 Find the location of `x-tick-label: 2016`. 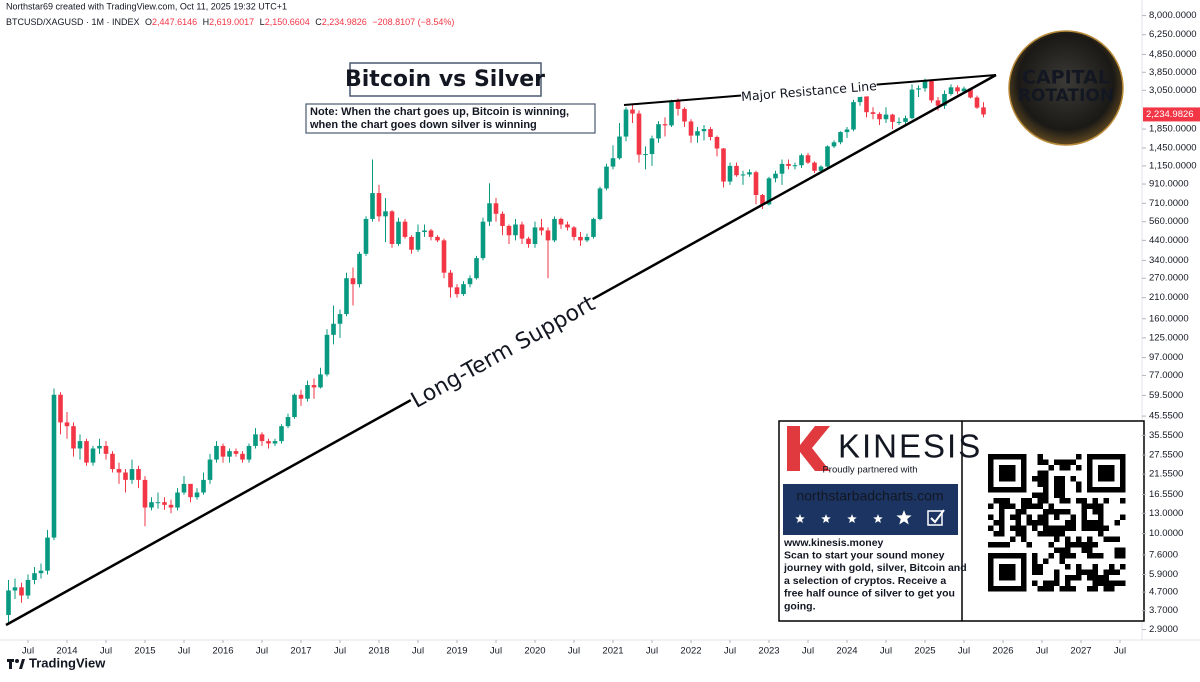

x-tick-label: 2016 is located at coordinates (222, 651).